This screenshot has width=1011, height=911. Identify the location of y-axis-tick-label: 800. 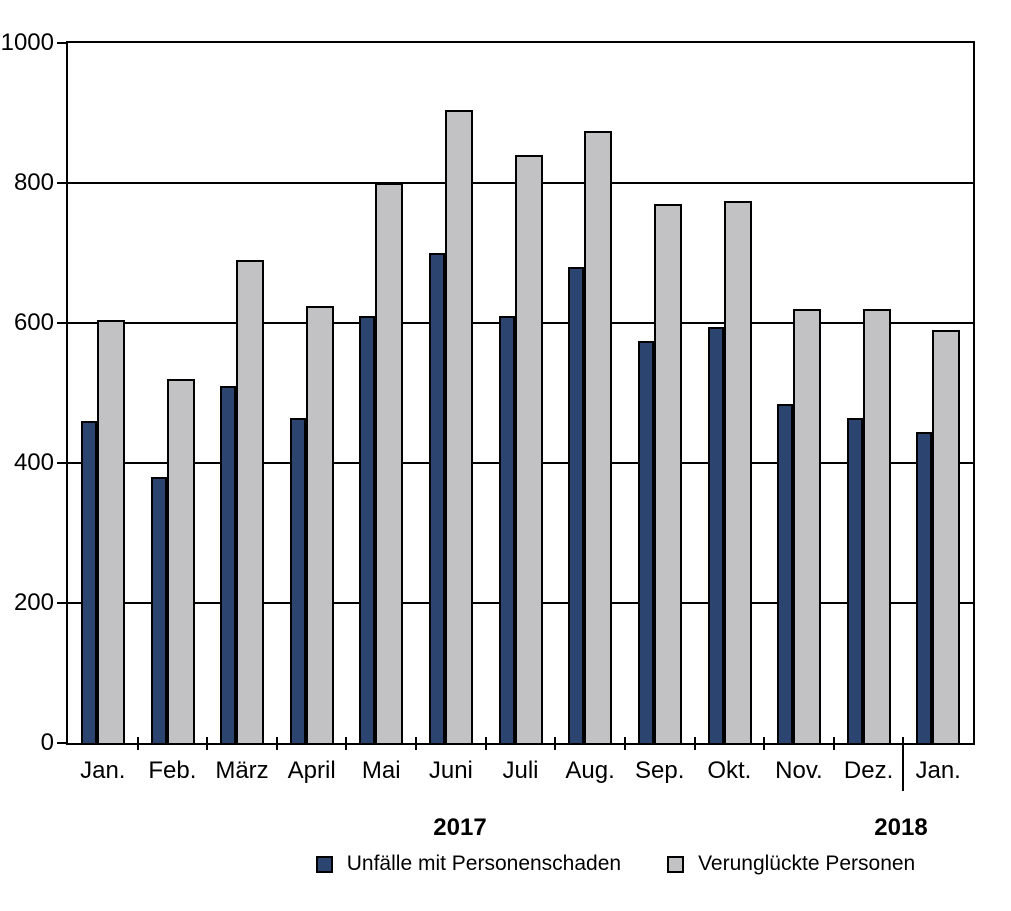
(33, 182).